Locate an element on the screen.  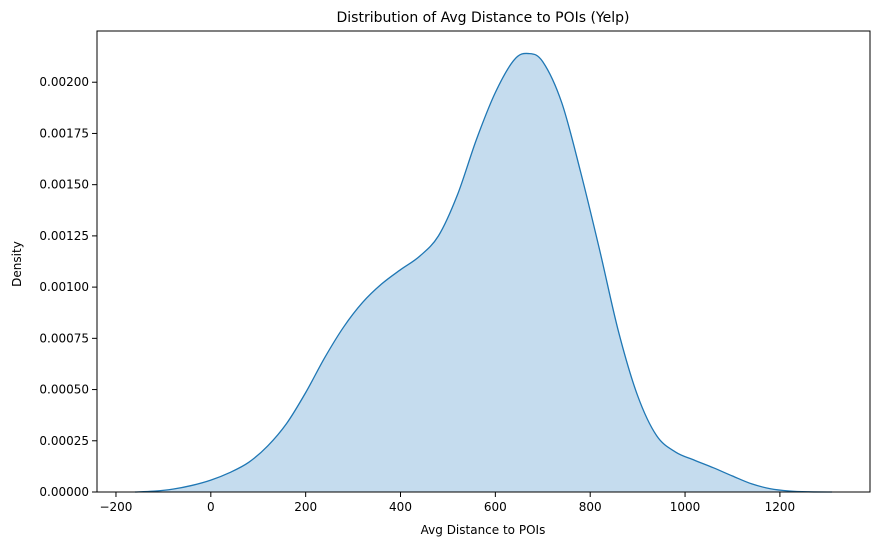
y-tick-label: 0.00175 is located at coordinates (64, 133).